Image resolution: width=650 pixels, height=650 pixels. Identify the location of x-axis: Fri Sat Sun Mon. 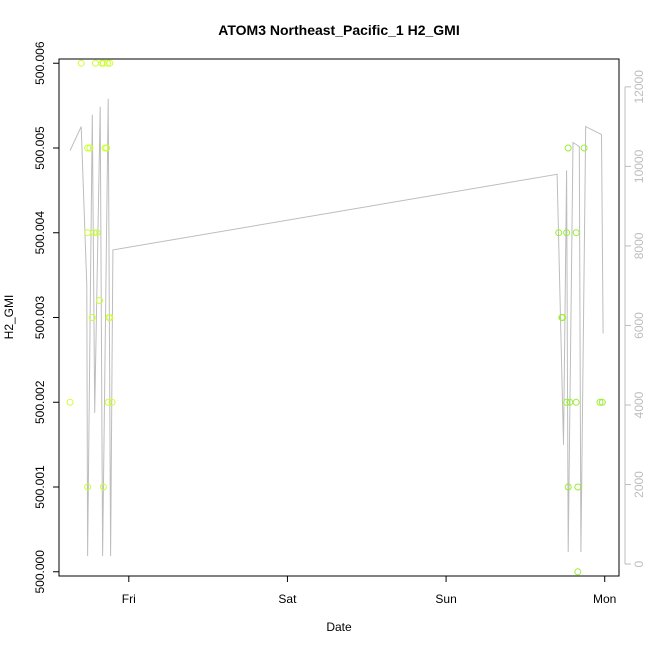
(369, 591).